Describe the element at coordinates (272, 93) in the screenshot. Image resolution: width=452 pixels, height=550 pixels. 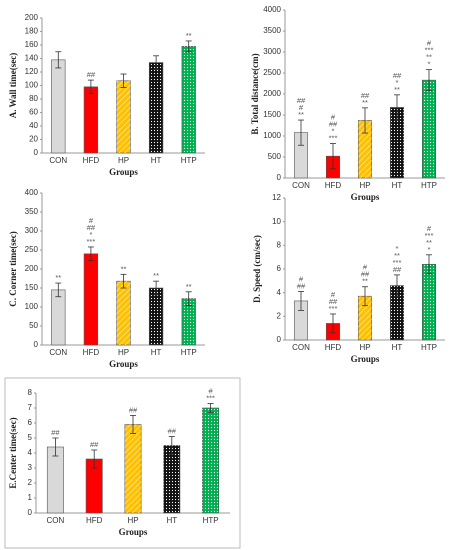
I see `y-tick-label: 2000` at that location.